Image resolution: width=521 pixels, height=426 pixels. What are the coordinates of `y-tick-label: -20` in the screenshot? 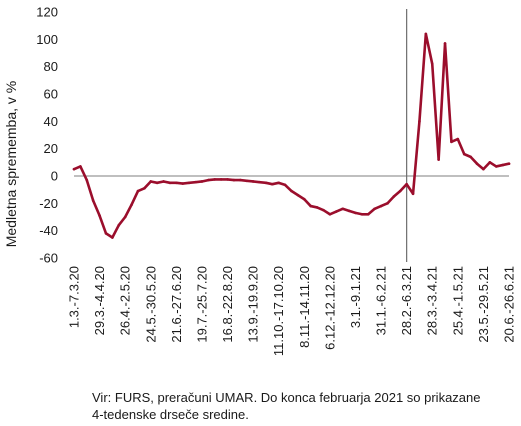 It's located at (48, 203).